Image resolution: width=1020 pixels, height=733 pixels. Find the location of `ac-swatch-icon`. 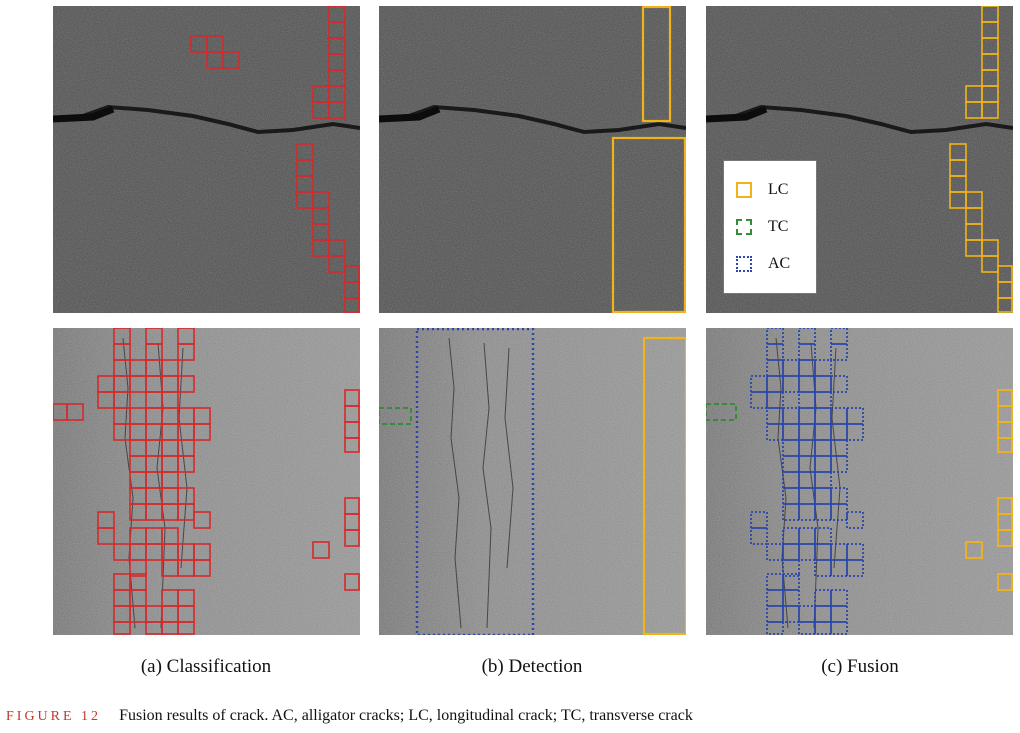

ac-swatch-icon is located at coordinates (744, 264).